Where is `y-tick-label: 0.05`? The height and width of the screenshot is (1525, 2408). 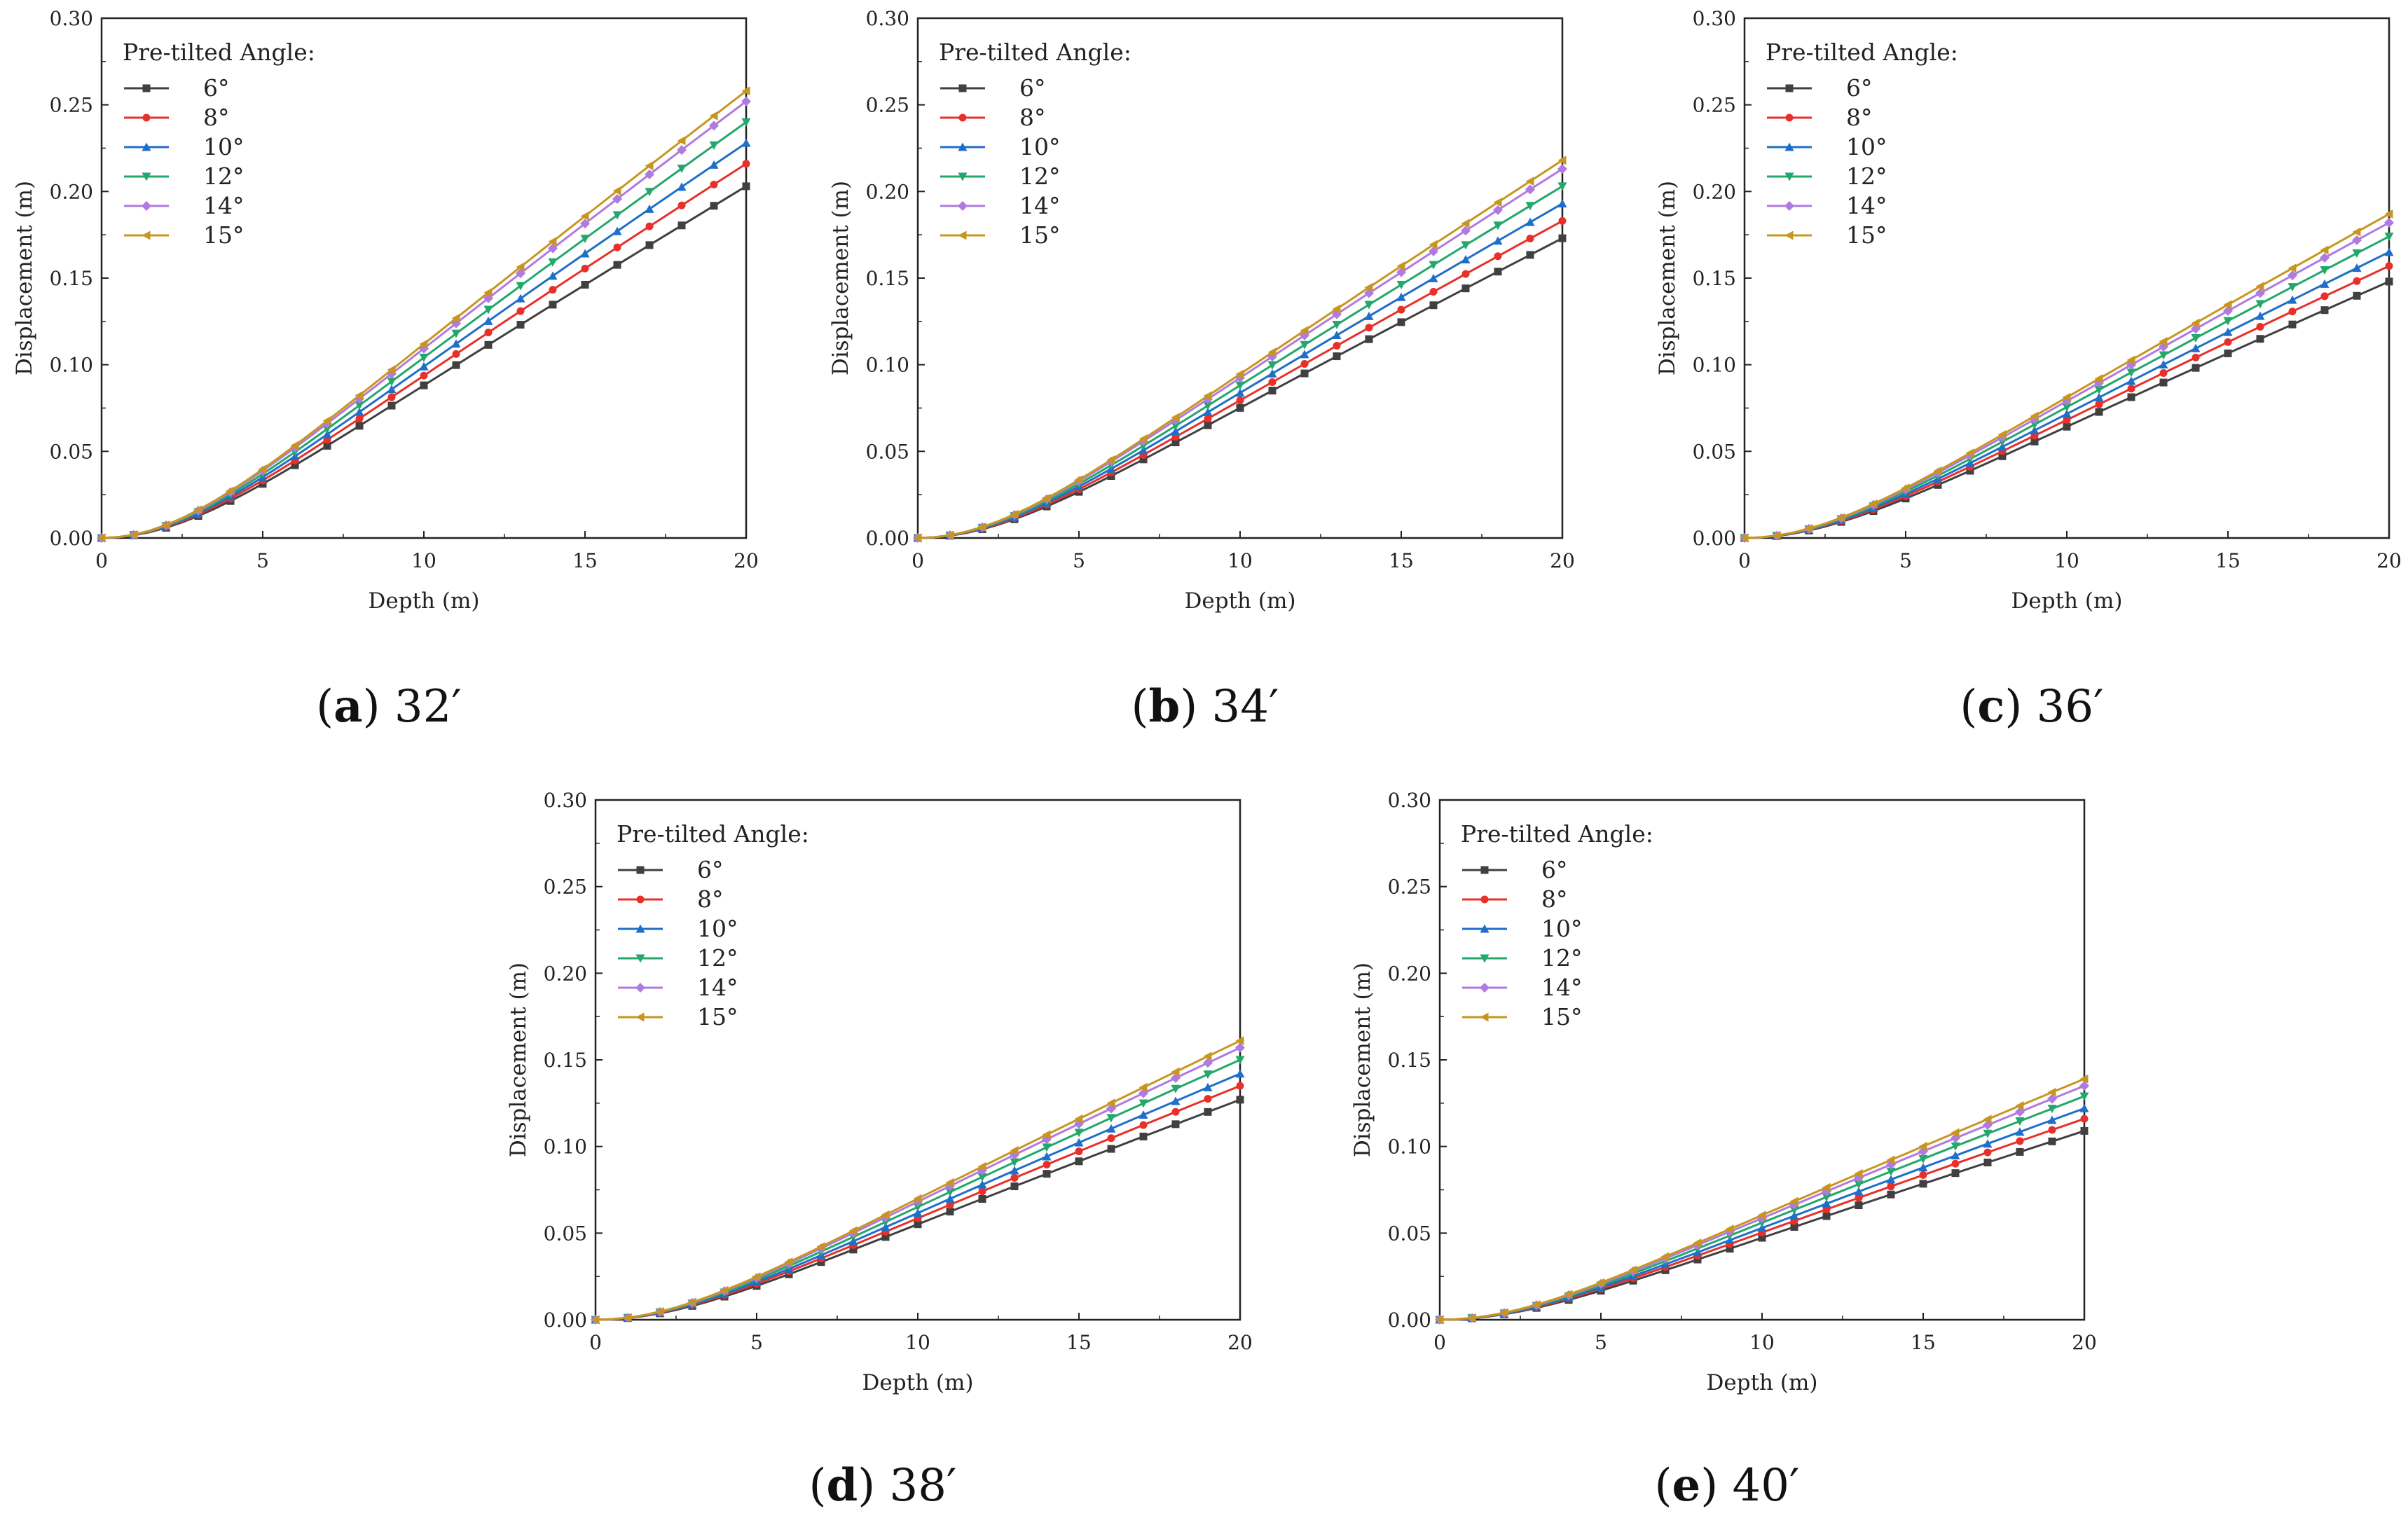 y-tick-label: 0.05 is located at coordinates (1715, 451).